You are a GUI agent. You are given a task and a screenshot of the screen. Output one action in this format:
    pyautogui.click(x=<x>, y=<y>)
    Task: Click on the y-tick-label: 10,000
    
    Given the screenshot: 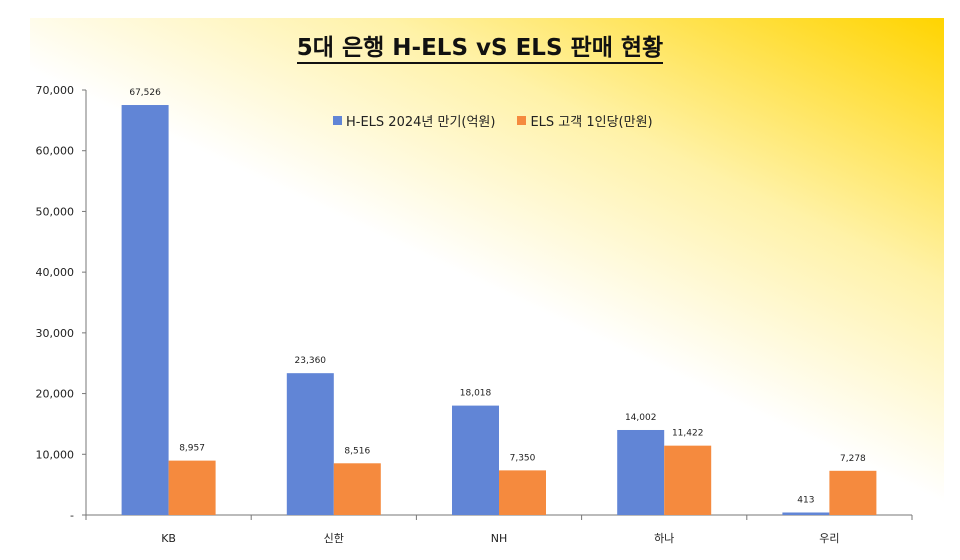 What is the action you would take?
    pyautogui.click(x=55, y=454)
    